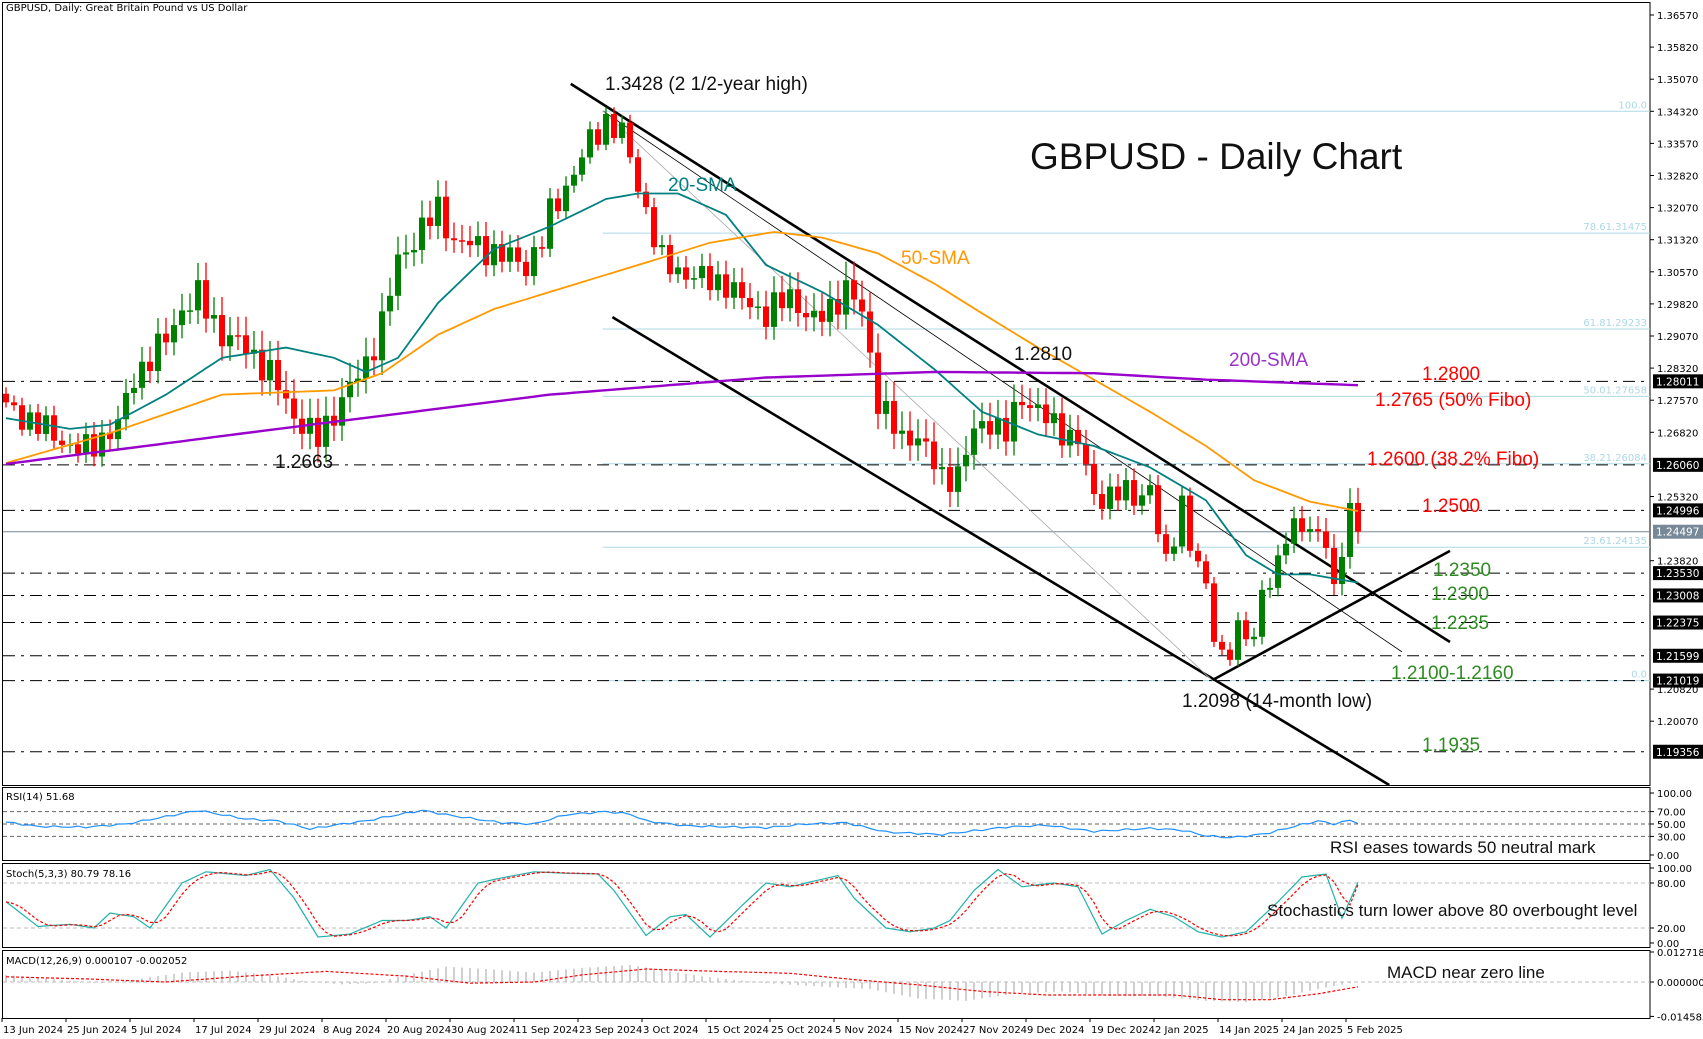  Describe the element at coordinates (802, 1030) in the screenshot. I see `date-axis-label: 25 Oct 2024` at that location.